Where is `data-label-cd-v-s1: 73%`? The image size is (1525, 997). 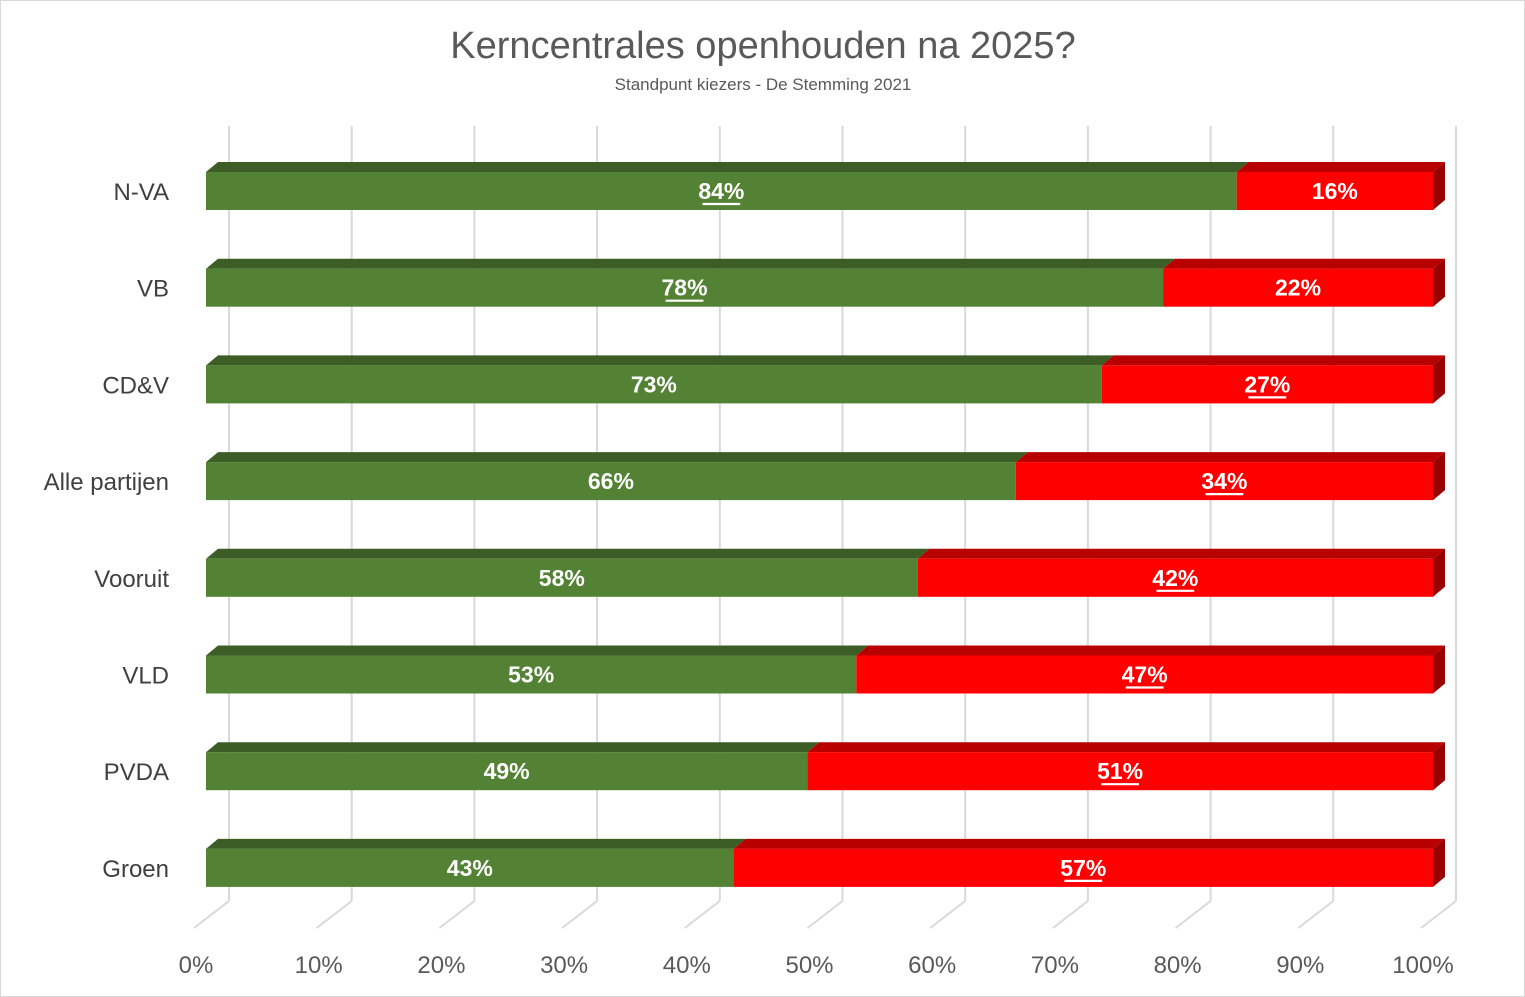 data-label-cd-v-s1: 73% is located at coordinates (654, 384).